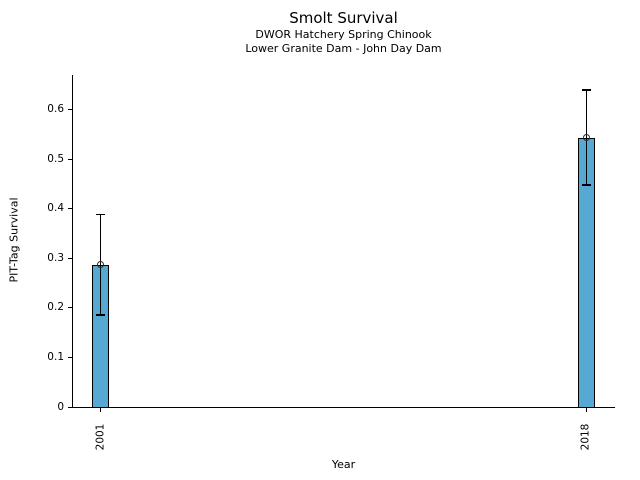  I want to click on x-axis-spine, so click(343, 407).